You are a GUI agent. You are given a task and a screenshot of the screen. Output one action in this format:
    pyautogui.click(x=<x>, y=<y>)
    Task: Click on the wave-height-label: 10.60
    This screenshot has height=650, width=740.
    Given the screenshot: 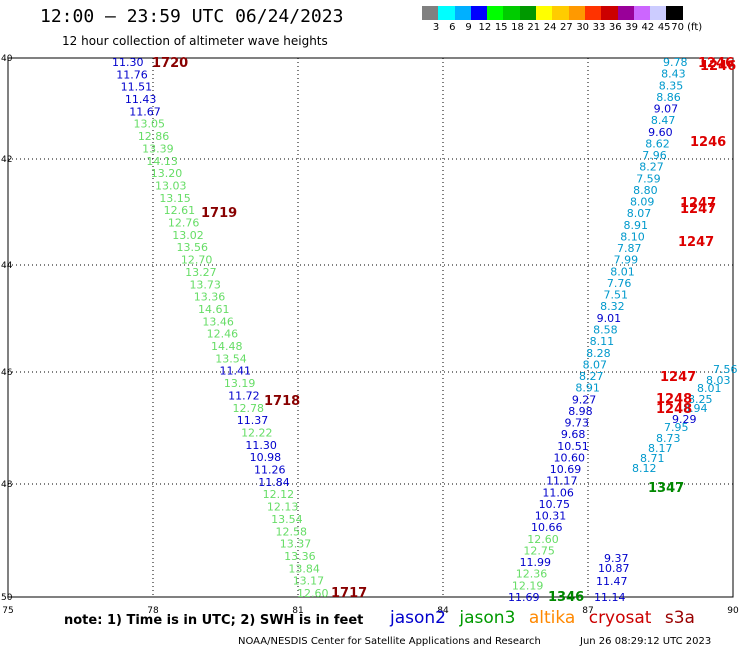 What is the action you would take?
    pyautogui.click(x=570, y=457)
    